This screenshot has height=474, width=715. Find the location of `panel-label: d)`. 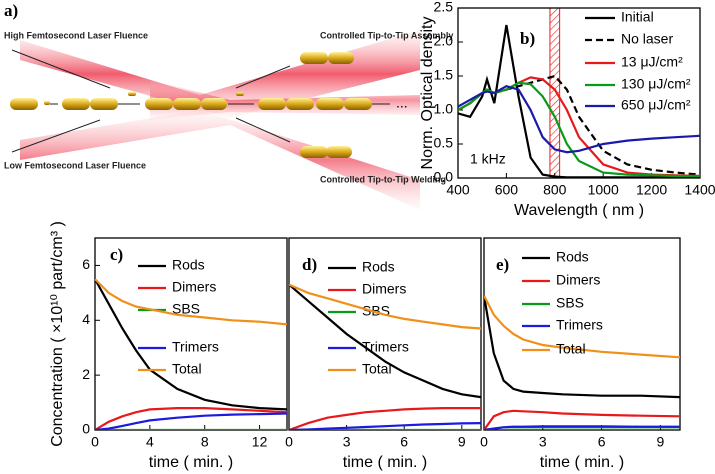

panel-label: d) is located at coordinates (309, 264).